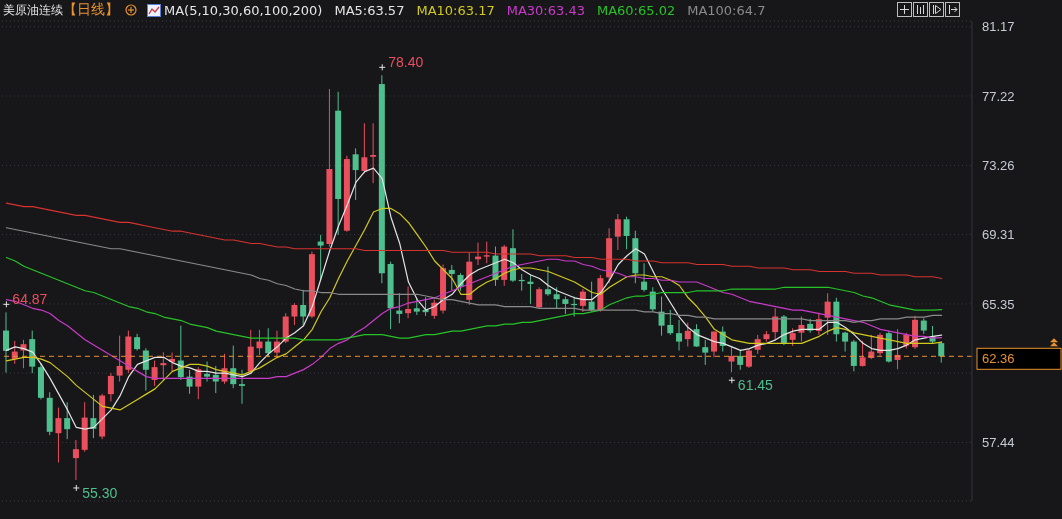 This screenshot has height=519, width=1062. What do you see at coordinates (636, 10) in the screenshot?
I see `text: MA60:65.02` at bounding box center [636, 10].